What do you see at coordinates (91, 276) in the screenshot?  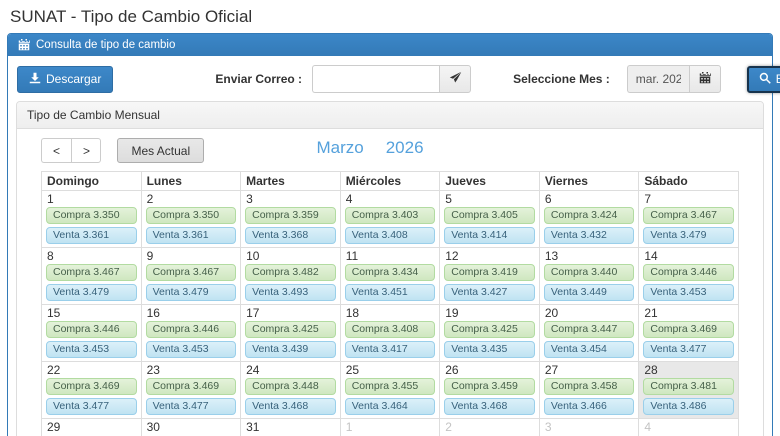 I see `calendar-day-cell: 8 Compra 3.467 Venta 3.479` at bounding box center [91, 276].